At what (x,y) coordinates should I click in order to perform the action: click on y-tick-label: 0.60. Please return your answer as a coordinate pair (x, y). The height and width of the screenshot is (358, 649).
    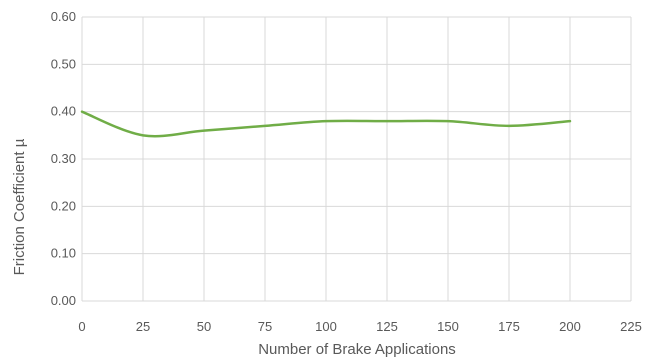
    Looking at the image, I should click on (63, 16).